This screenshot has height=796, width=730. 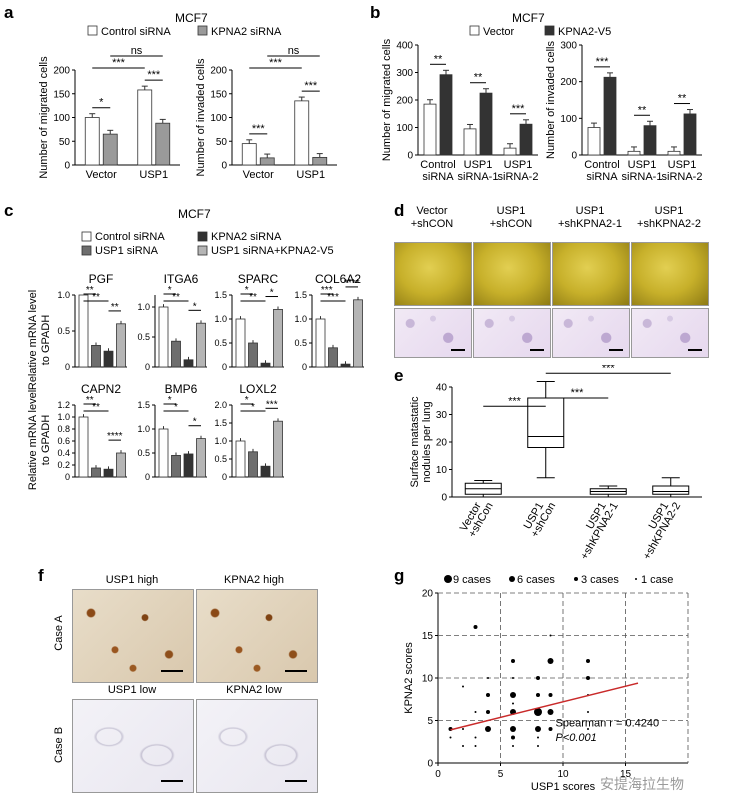 What do you see at coordinates (642, 784) in the screenshot?
I see `watermark: 安提海拉生物` at bounding box center [642, 784].